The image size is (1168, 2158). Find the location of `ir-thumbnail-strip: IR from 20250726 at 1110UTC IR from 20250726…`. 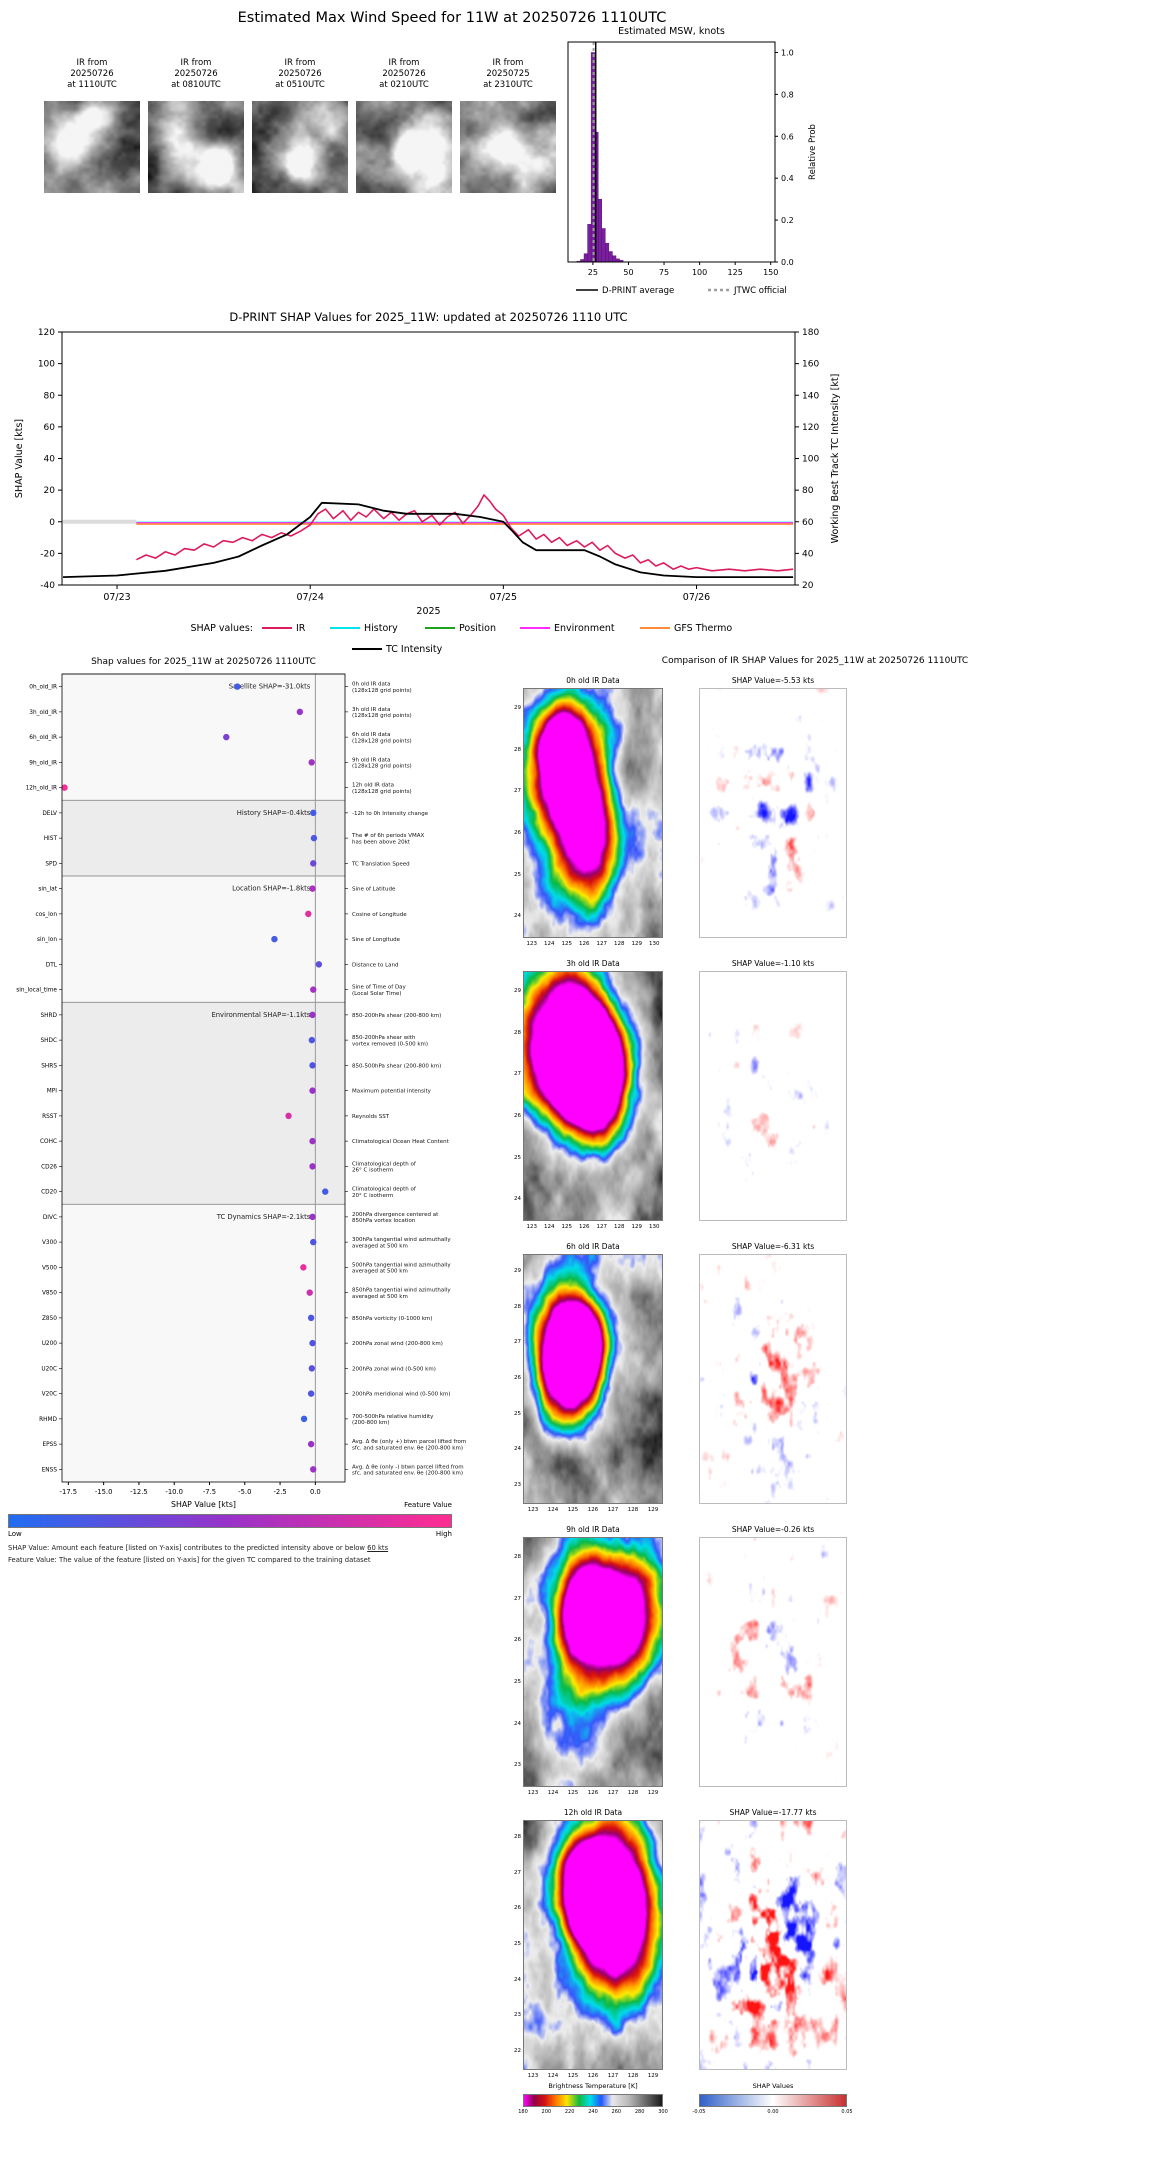

ir-thumbnail-strip: IR from 20250726 at 1110UTC IR from 20250726… is located at coordinates (314, 133).